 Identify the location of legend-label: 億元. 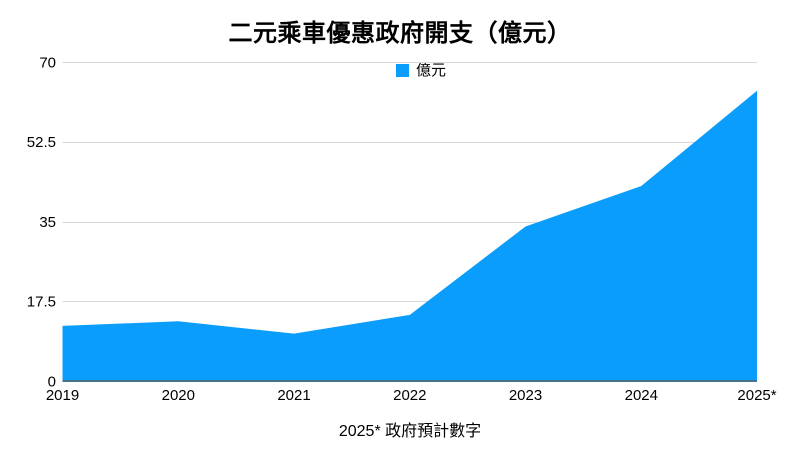
(431, 70).